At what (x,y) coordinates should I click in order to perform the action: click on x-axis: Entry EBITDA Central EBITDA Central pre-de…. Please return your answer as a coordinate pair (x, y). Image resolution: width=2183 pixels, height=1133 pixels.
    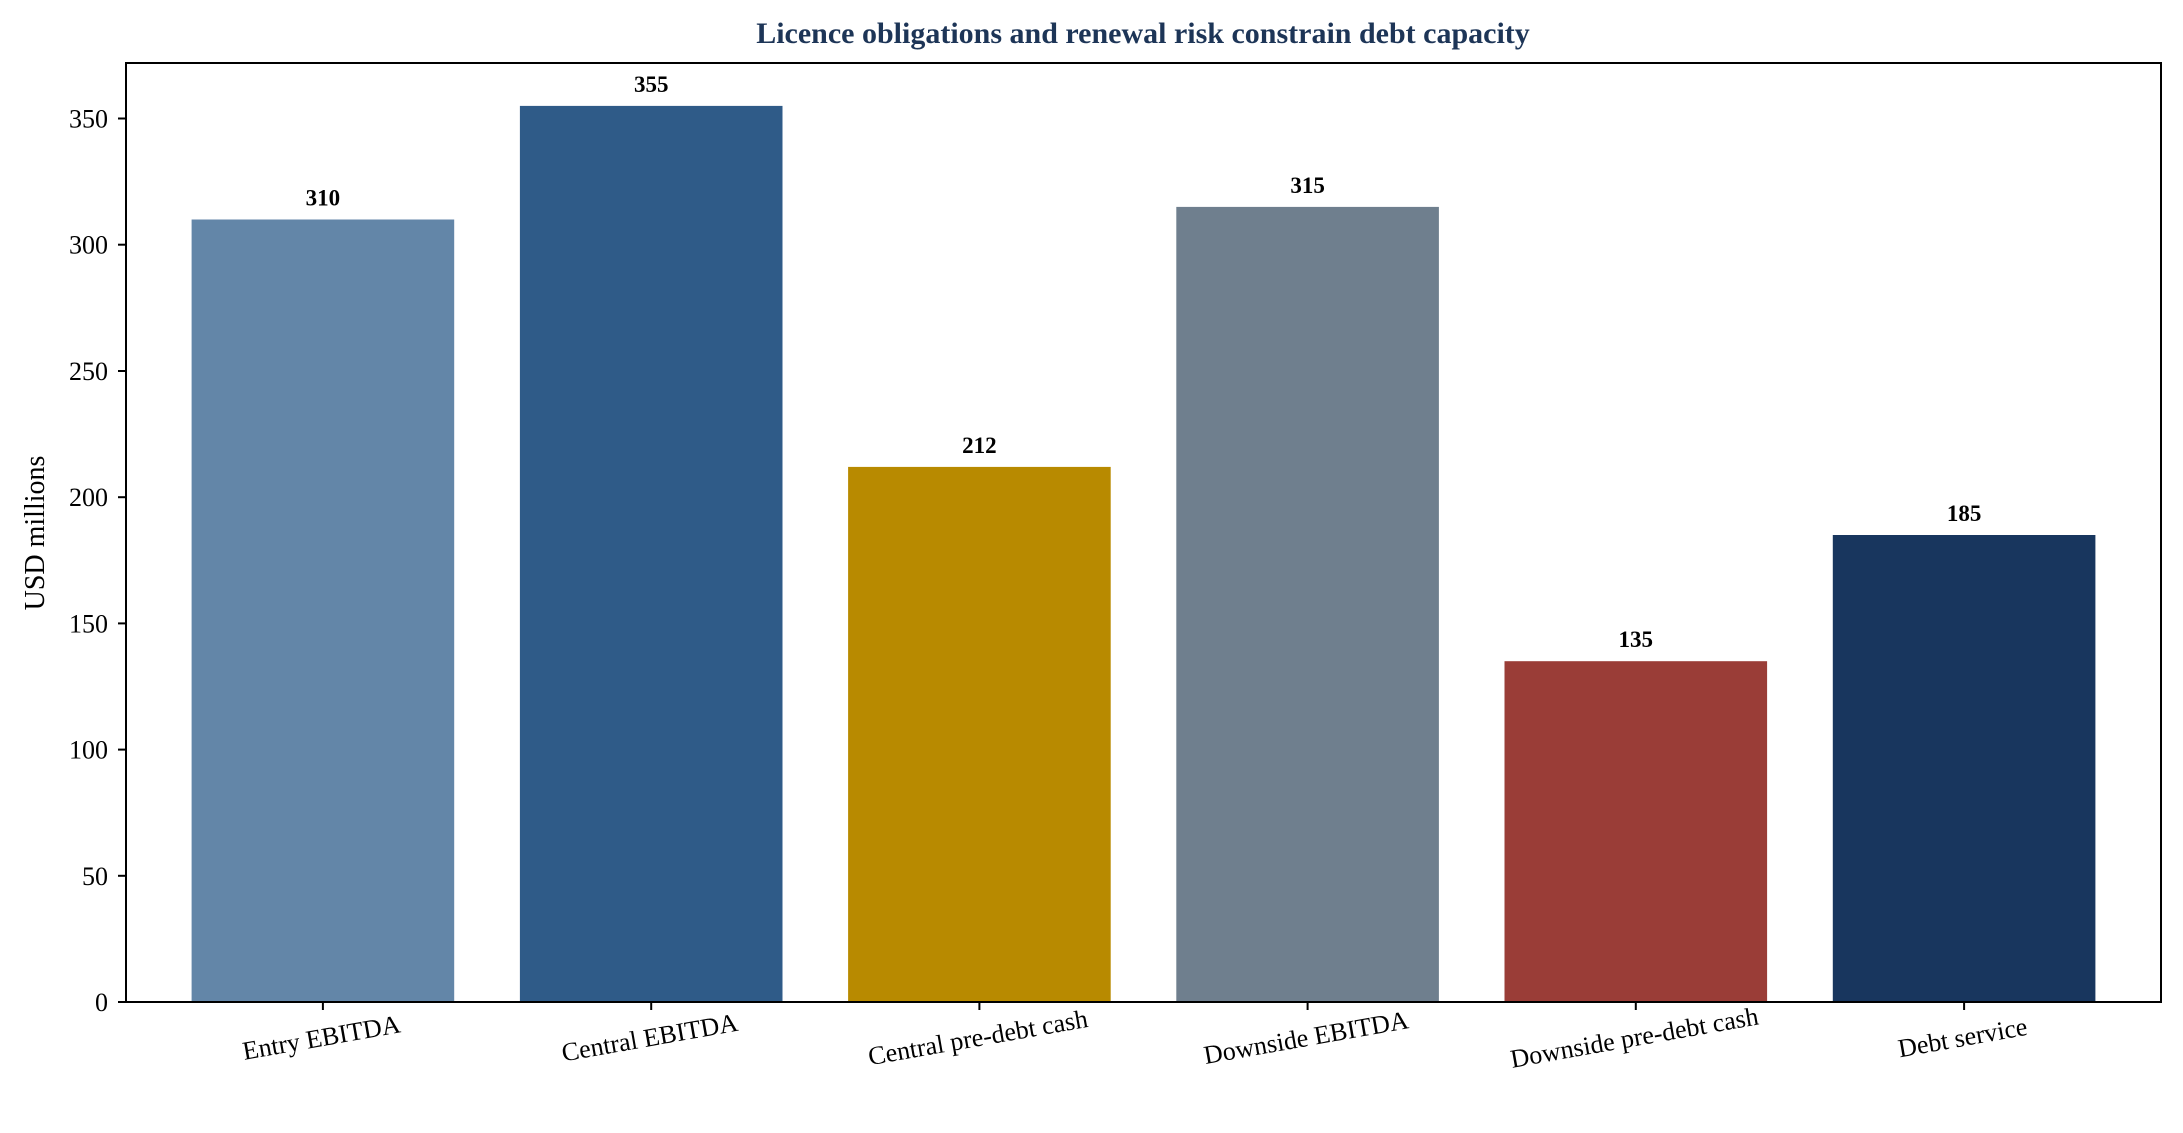
    Looking at the image, I should click on (1134, 1038).